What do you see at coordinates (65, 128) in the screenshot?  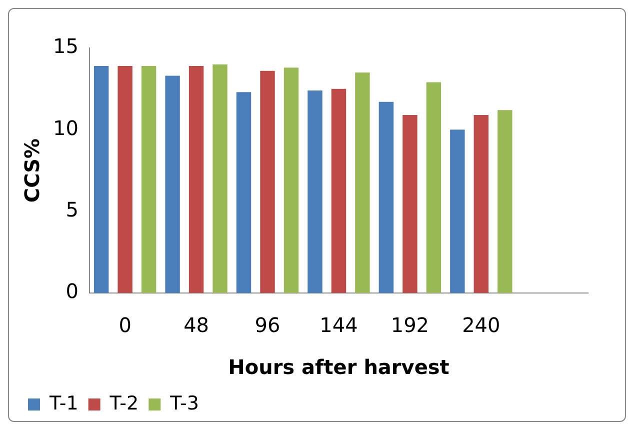 I see `y-tick-label: 10` at bounding box center [65, 128].